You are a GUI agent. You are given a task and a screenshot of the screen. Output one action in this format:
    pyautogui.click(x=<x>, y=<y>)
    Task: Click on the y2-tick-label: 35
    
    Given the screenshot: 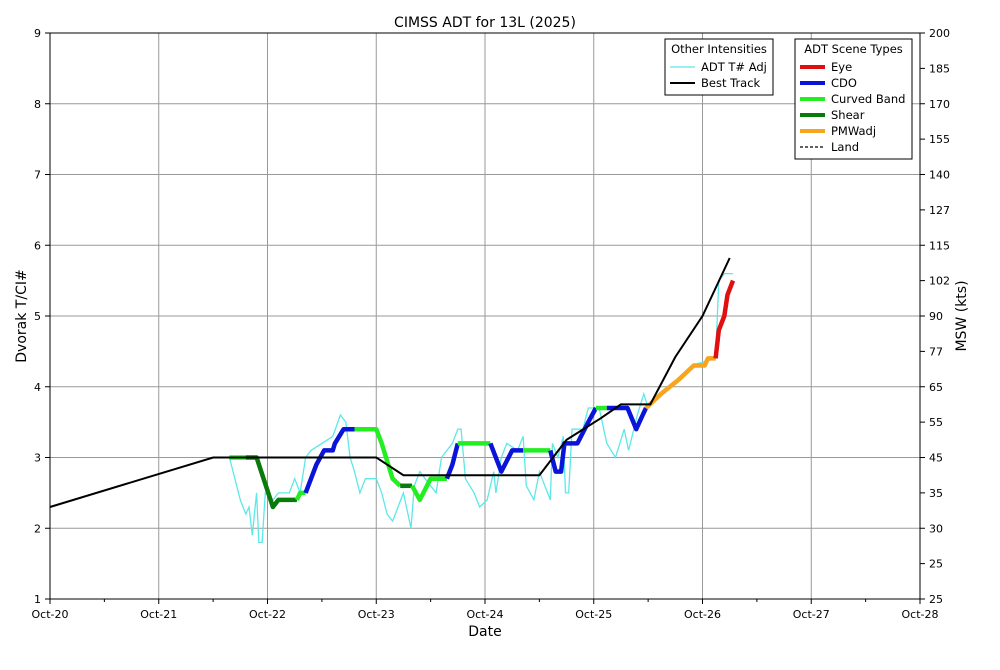 What is the action you would take?
    pyautogui.click(x=936, y=493)
    